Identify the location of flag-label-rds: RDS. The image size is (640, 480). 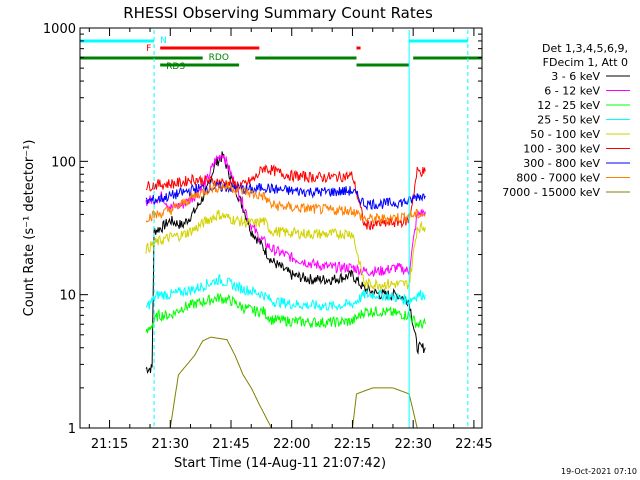
(175, 67).